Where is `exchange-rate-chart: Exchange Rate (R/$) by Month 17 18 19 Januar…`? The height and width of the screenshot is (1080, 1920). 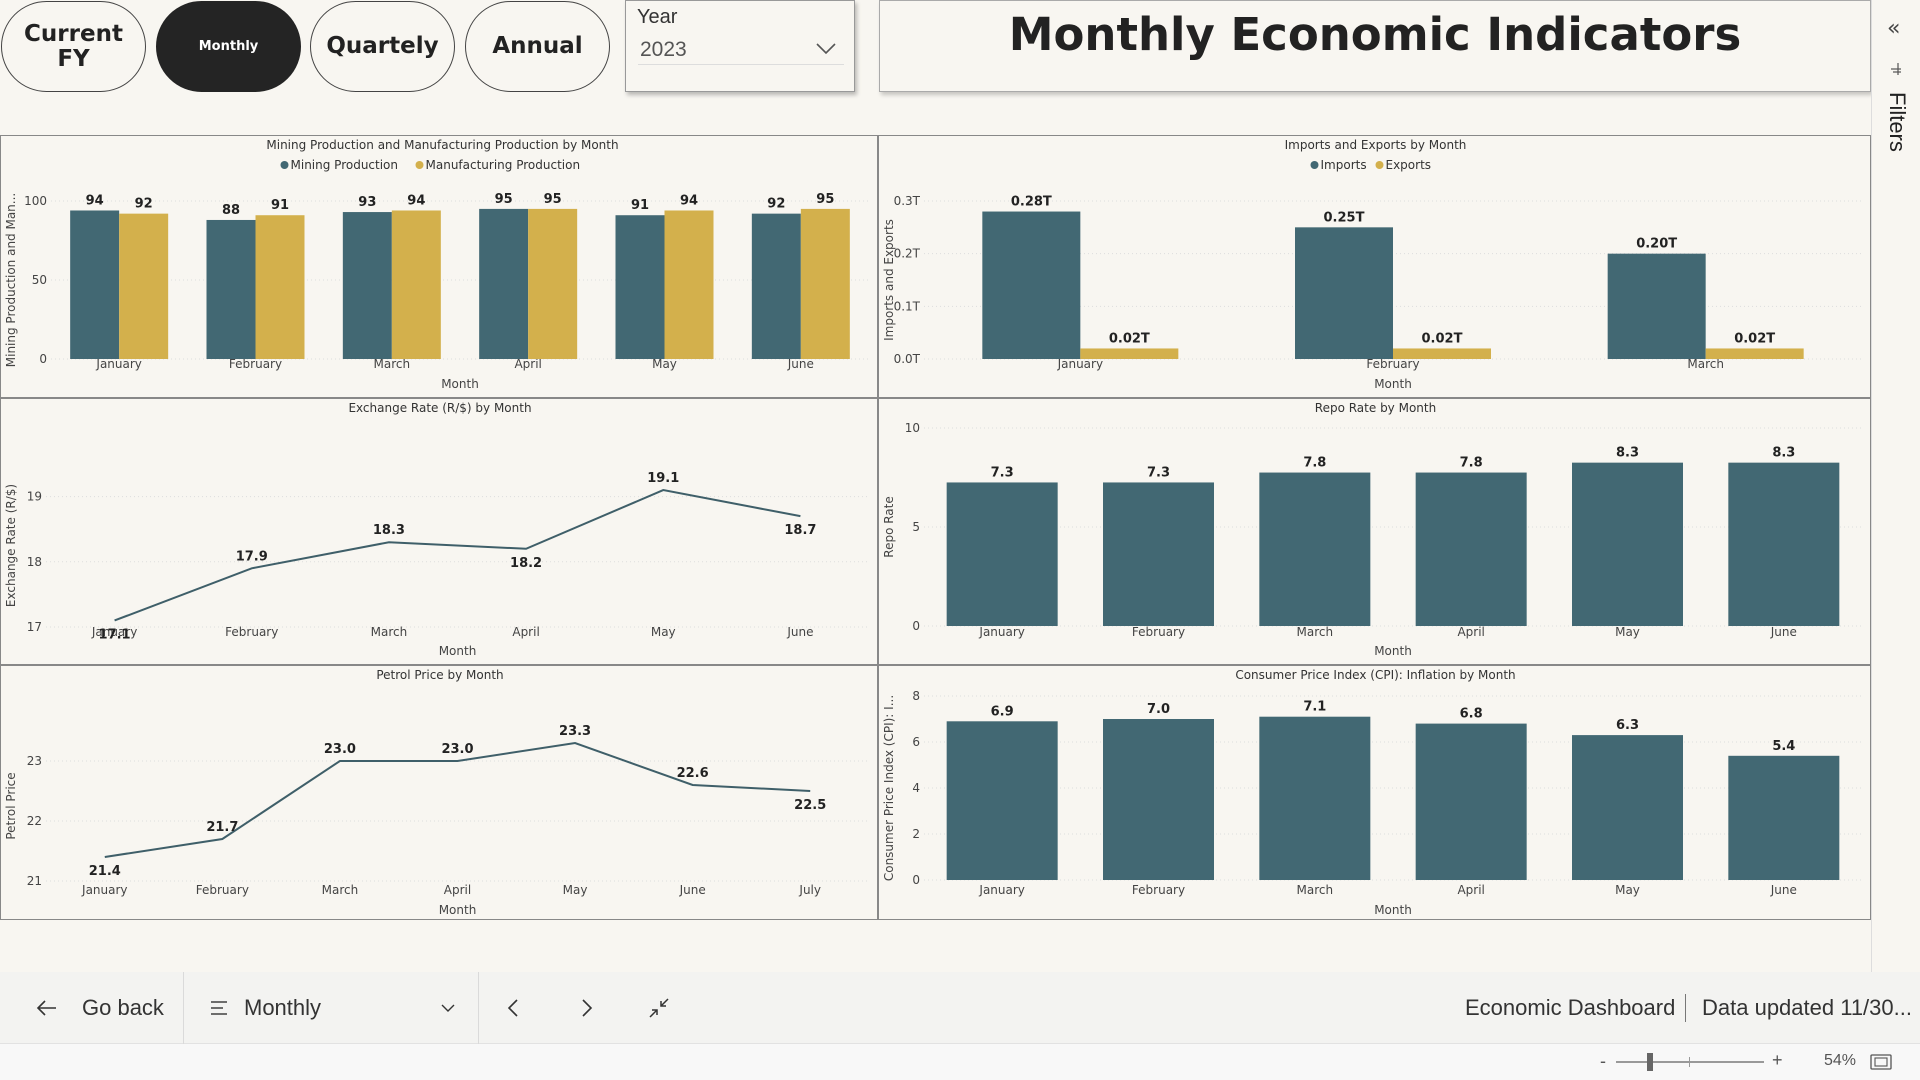 exchange-rate-chart: Exchange Rate (R/$) by Month 17 18 19 Januar… is located at coordinates (439, 531).